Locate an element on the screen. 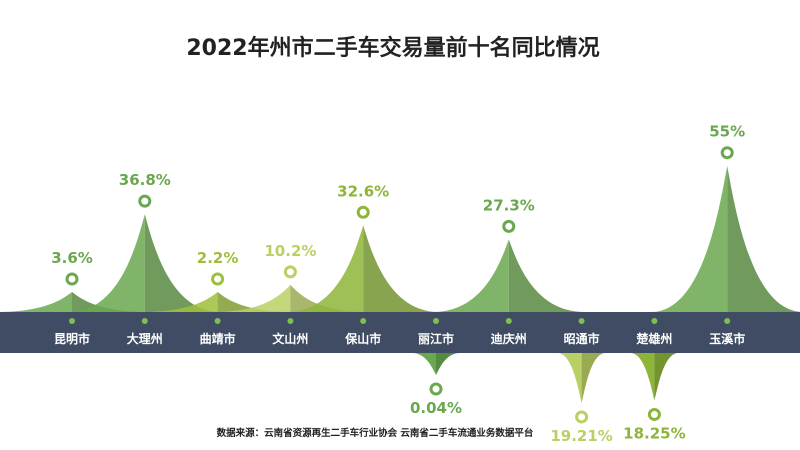 The image size is (800, 450). value-label-city-4: 10.2% is located at coordinates (290, 251).